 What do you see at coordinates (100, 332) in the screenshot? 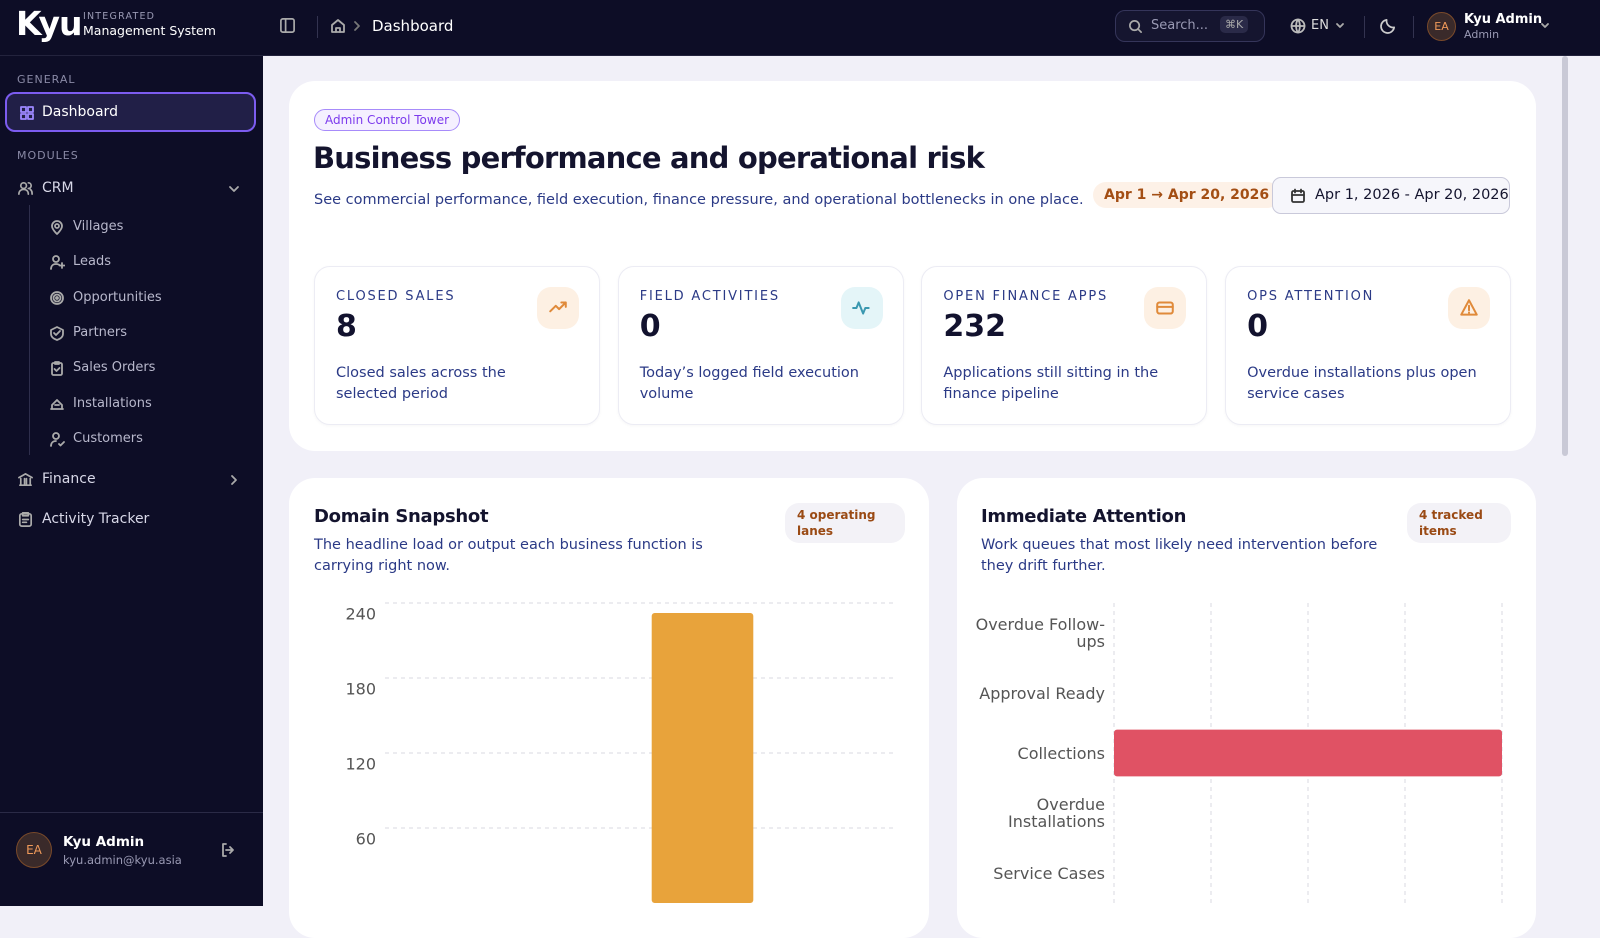
I see `nav-sub-label: Partners` at bounding box center [100, 332].